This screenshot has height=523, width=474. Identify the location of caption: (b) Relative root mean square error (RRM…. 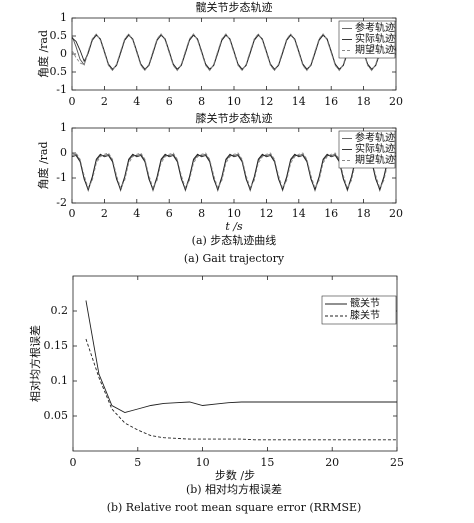
(234, 507).